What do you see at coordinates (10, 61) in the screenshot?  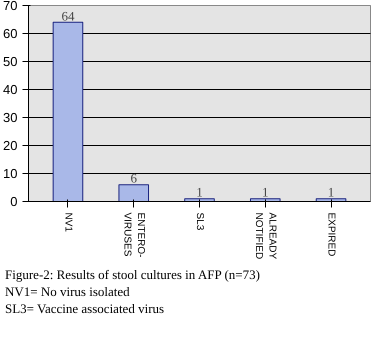 I see `y-tick-label: 50` at bounding box center [10, 61].